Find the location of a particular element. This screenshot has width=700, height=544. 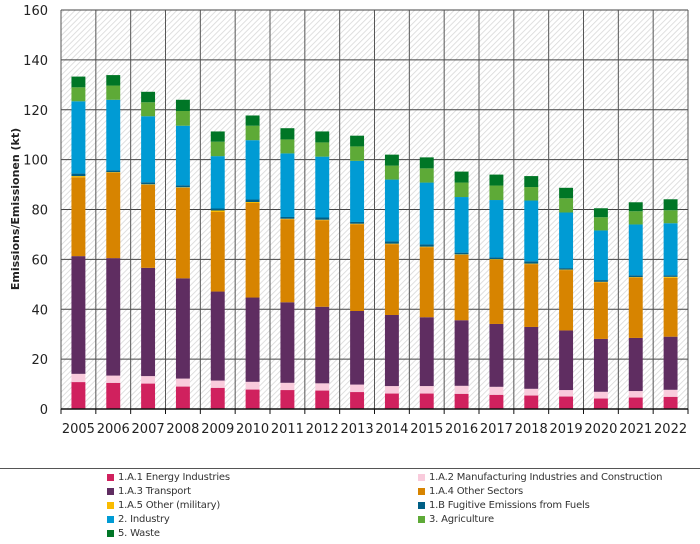

axes is located at coordinates (374, 411).